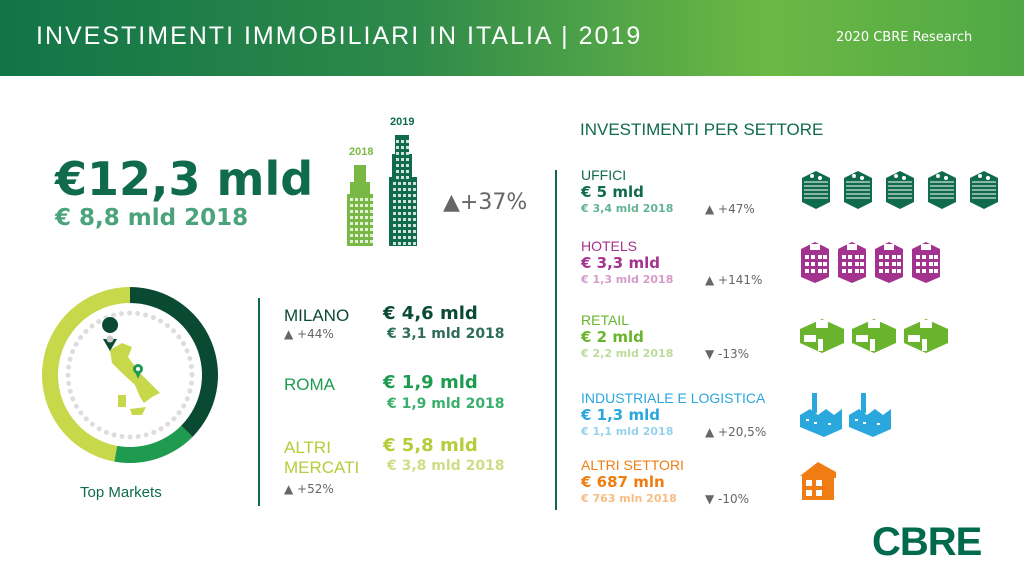 This screenshot has width=1024, height=587. I want to click on market-altri-change: ▲ +52%, so click(309, 489).